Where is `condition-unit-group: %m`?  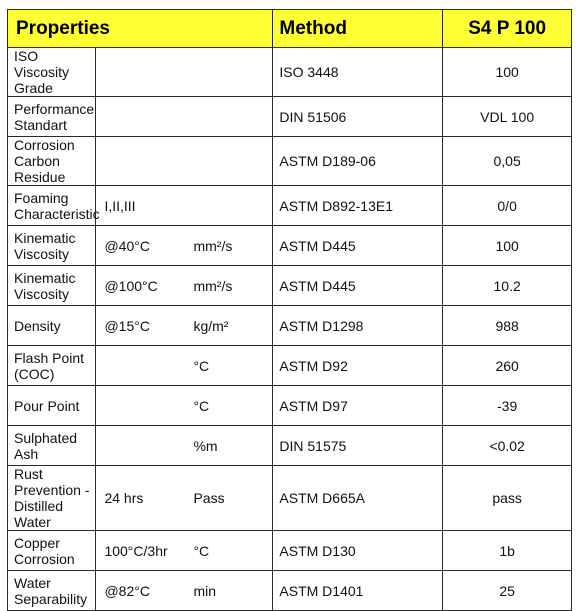 condition-unit-group: %m is located at coordinates (184, 446).